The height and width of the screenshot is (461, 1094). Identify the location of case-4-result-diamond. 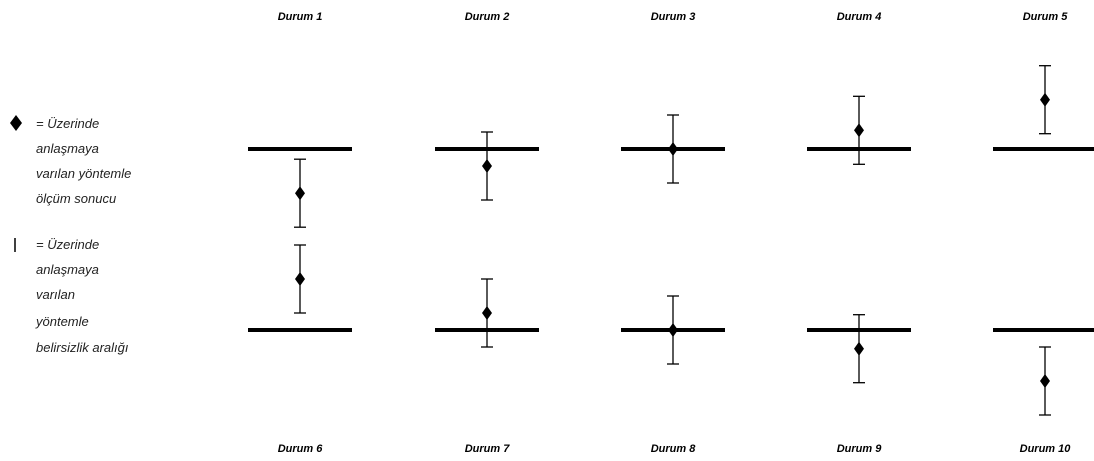
(859, 130).